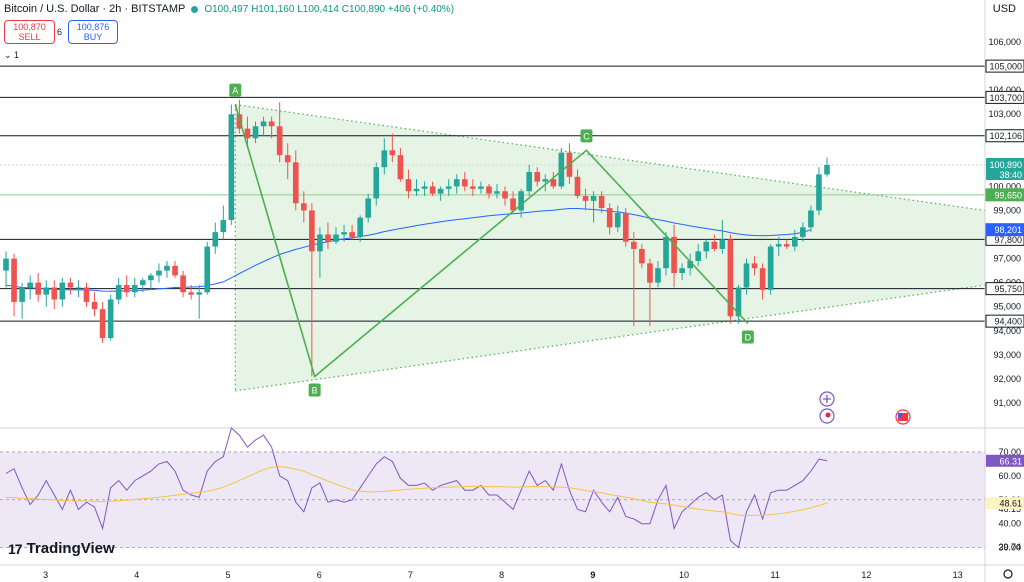  What do you see at coordinates (1004, 136) in the screenshot?
I see `price-line-label: 102,106` at bounding box center [1004, 136].